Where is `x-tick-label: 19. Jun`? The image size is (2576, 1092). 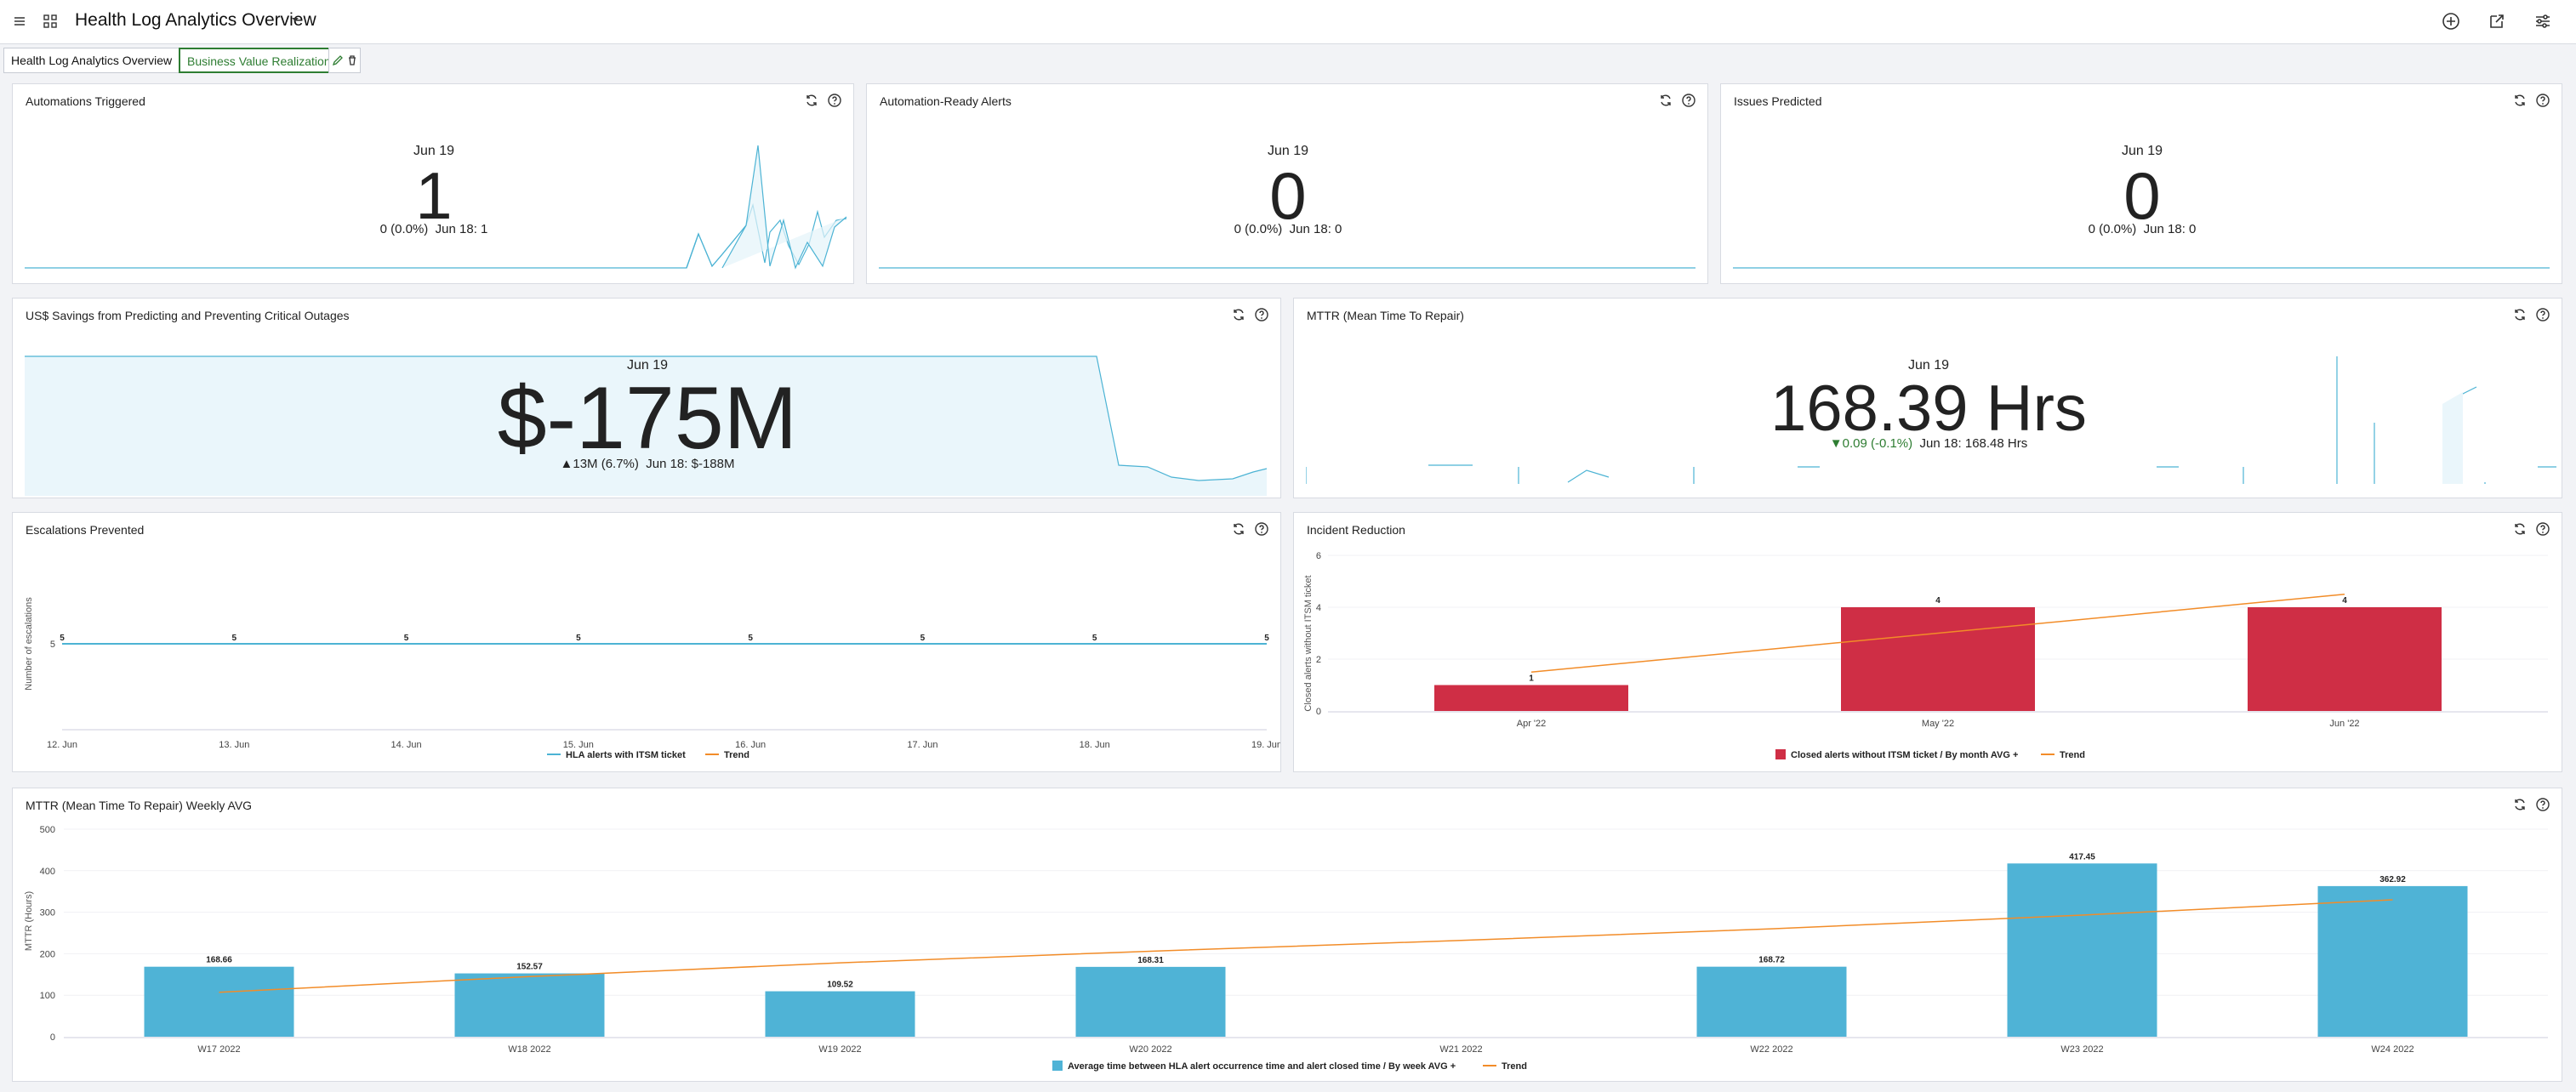 x-tick-label: 19. Jun is located at coordinates (1266, 745).